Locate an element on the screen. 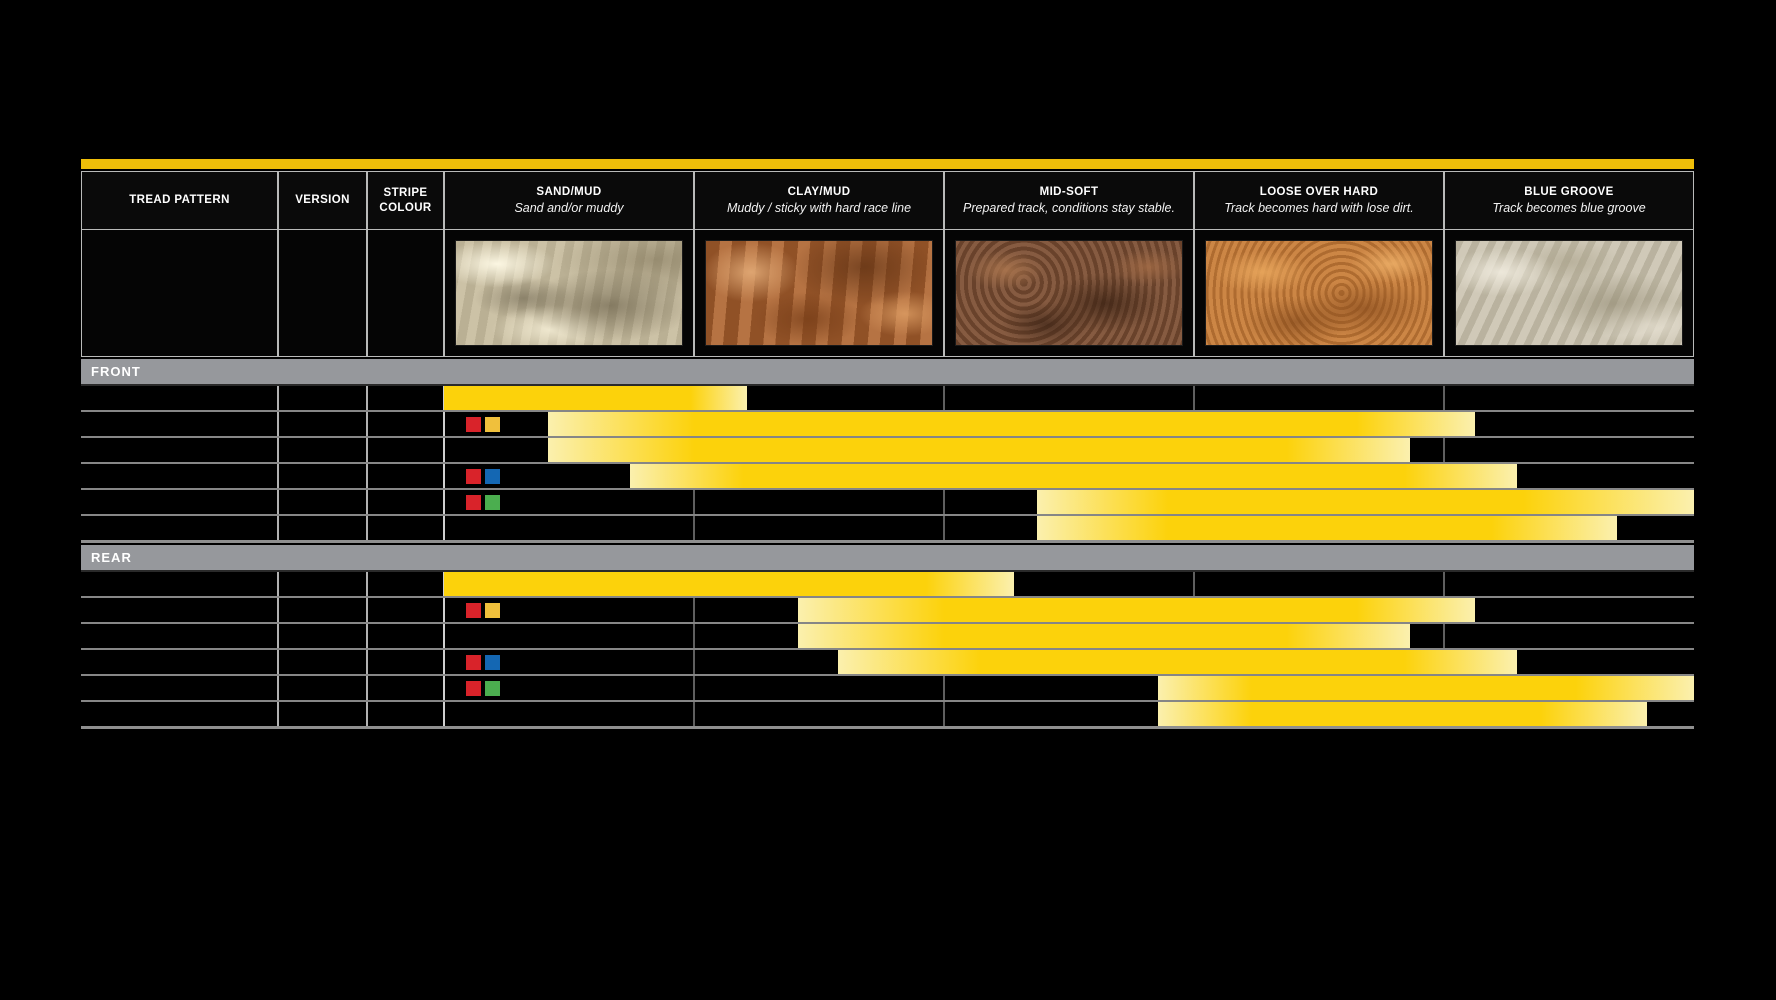 The image size is (1776, 1000). condition-subtitle: Track becomes hard with lose dirt. is located at coordinates (1319, 207).